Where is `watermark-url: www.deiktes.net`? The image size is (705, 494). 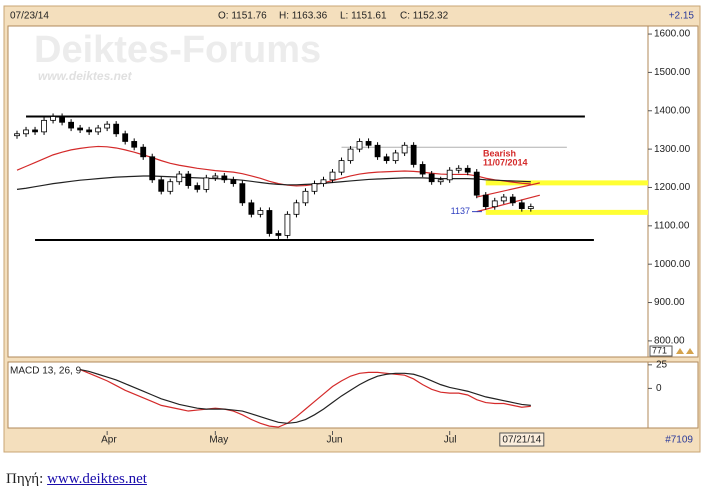
watermark-url: www.deiktes.net is located at coordinates (85, 76).